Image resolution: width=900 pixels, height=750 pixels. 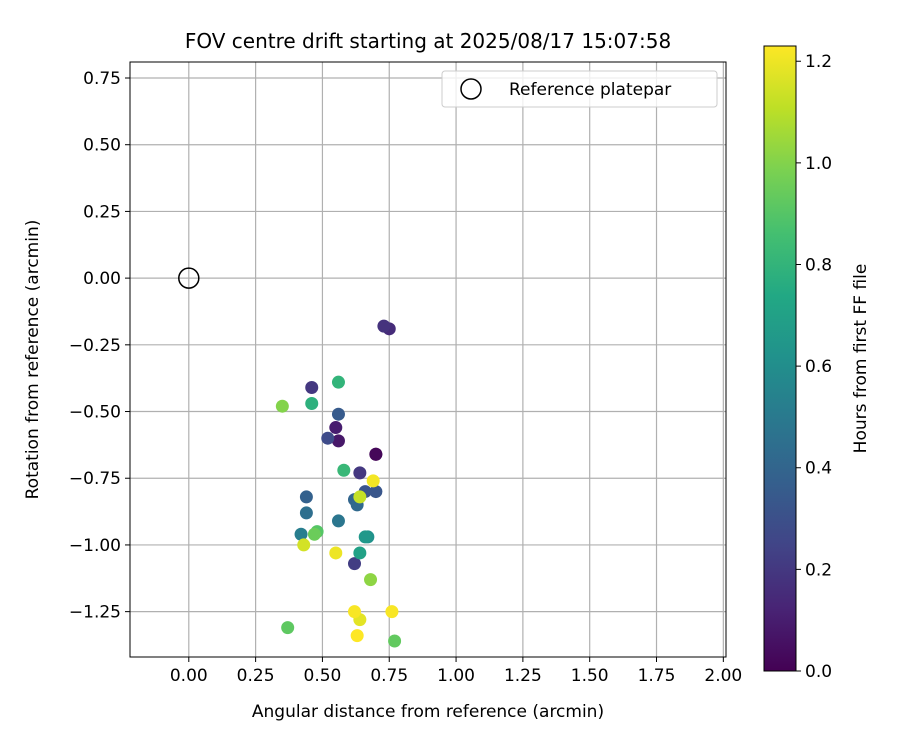 I want to click on colorbar-ticks: 0.0 0.2 0.4 0.6 0.8 1.0 1.2, so click(x=814, y=367).